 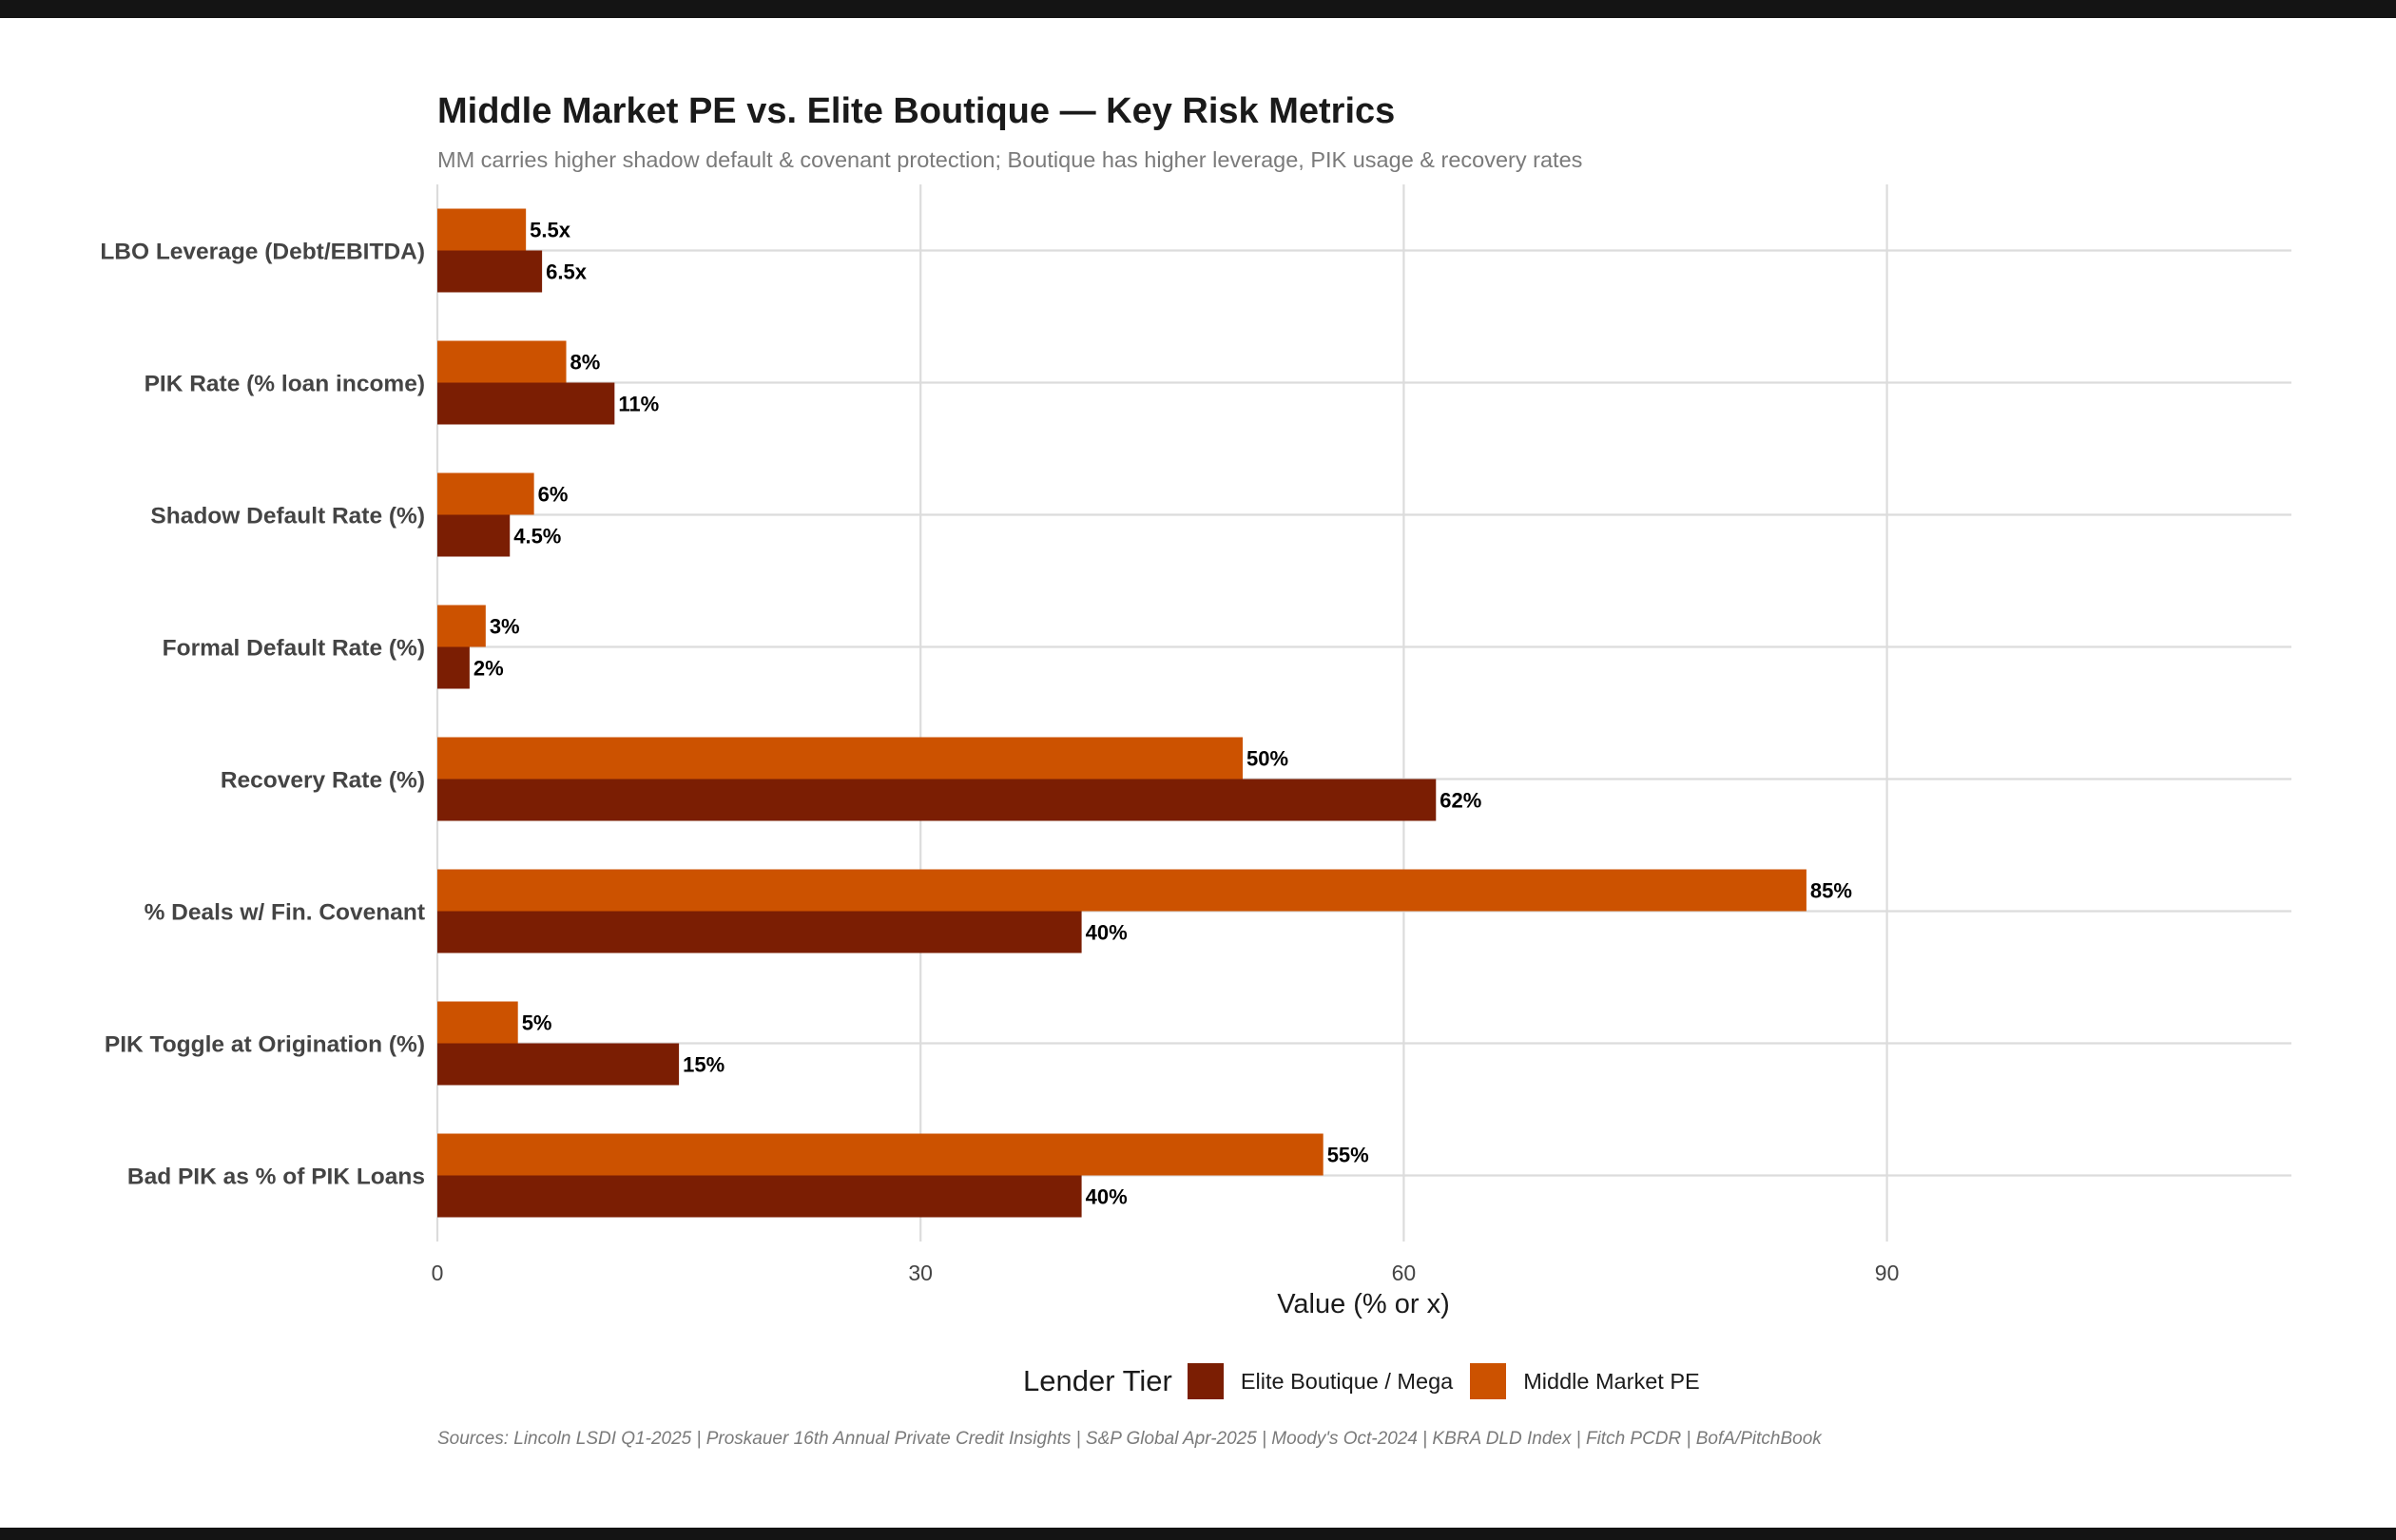 What do you see at coordinates (704, 1065) in the screenshot?
I see `data-label: 15%` at bounding box center [704, 1065].